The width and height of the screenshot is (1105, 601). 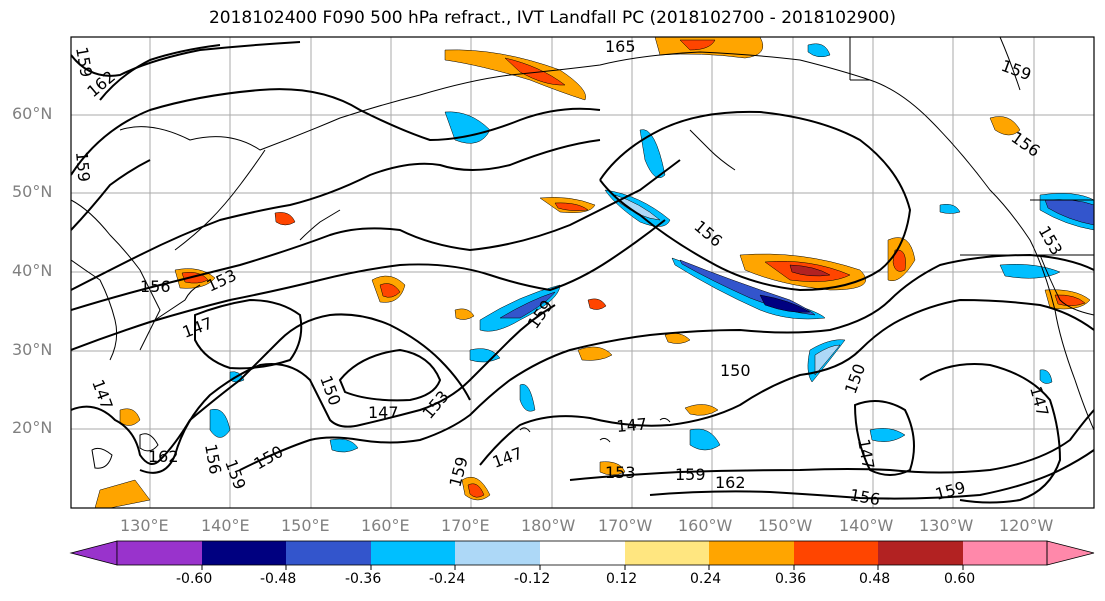 What do you see at coordinates (532, 579) in the screenshot?
I see `colorbar-tick-label: -0.12` at bounding box center [532, 579].